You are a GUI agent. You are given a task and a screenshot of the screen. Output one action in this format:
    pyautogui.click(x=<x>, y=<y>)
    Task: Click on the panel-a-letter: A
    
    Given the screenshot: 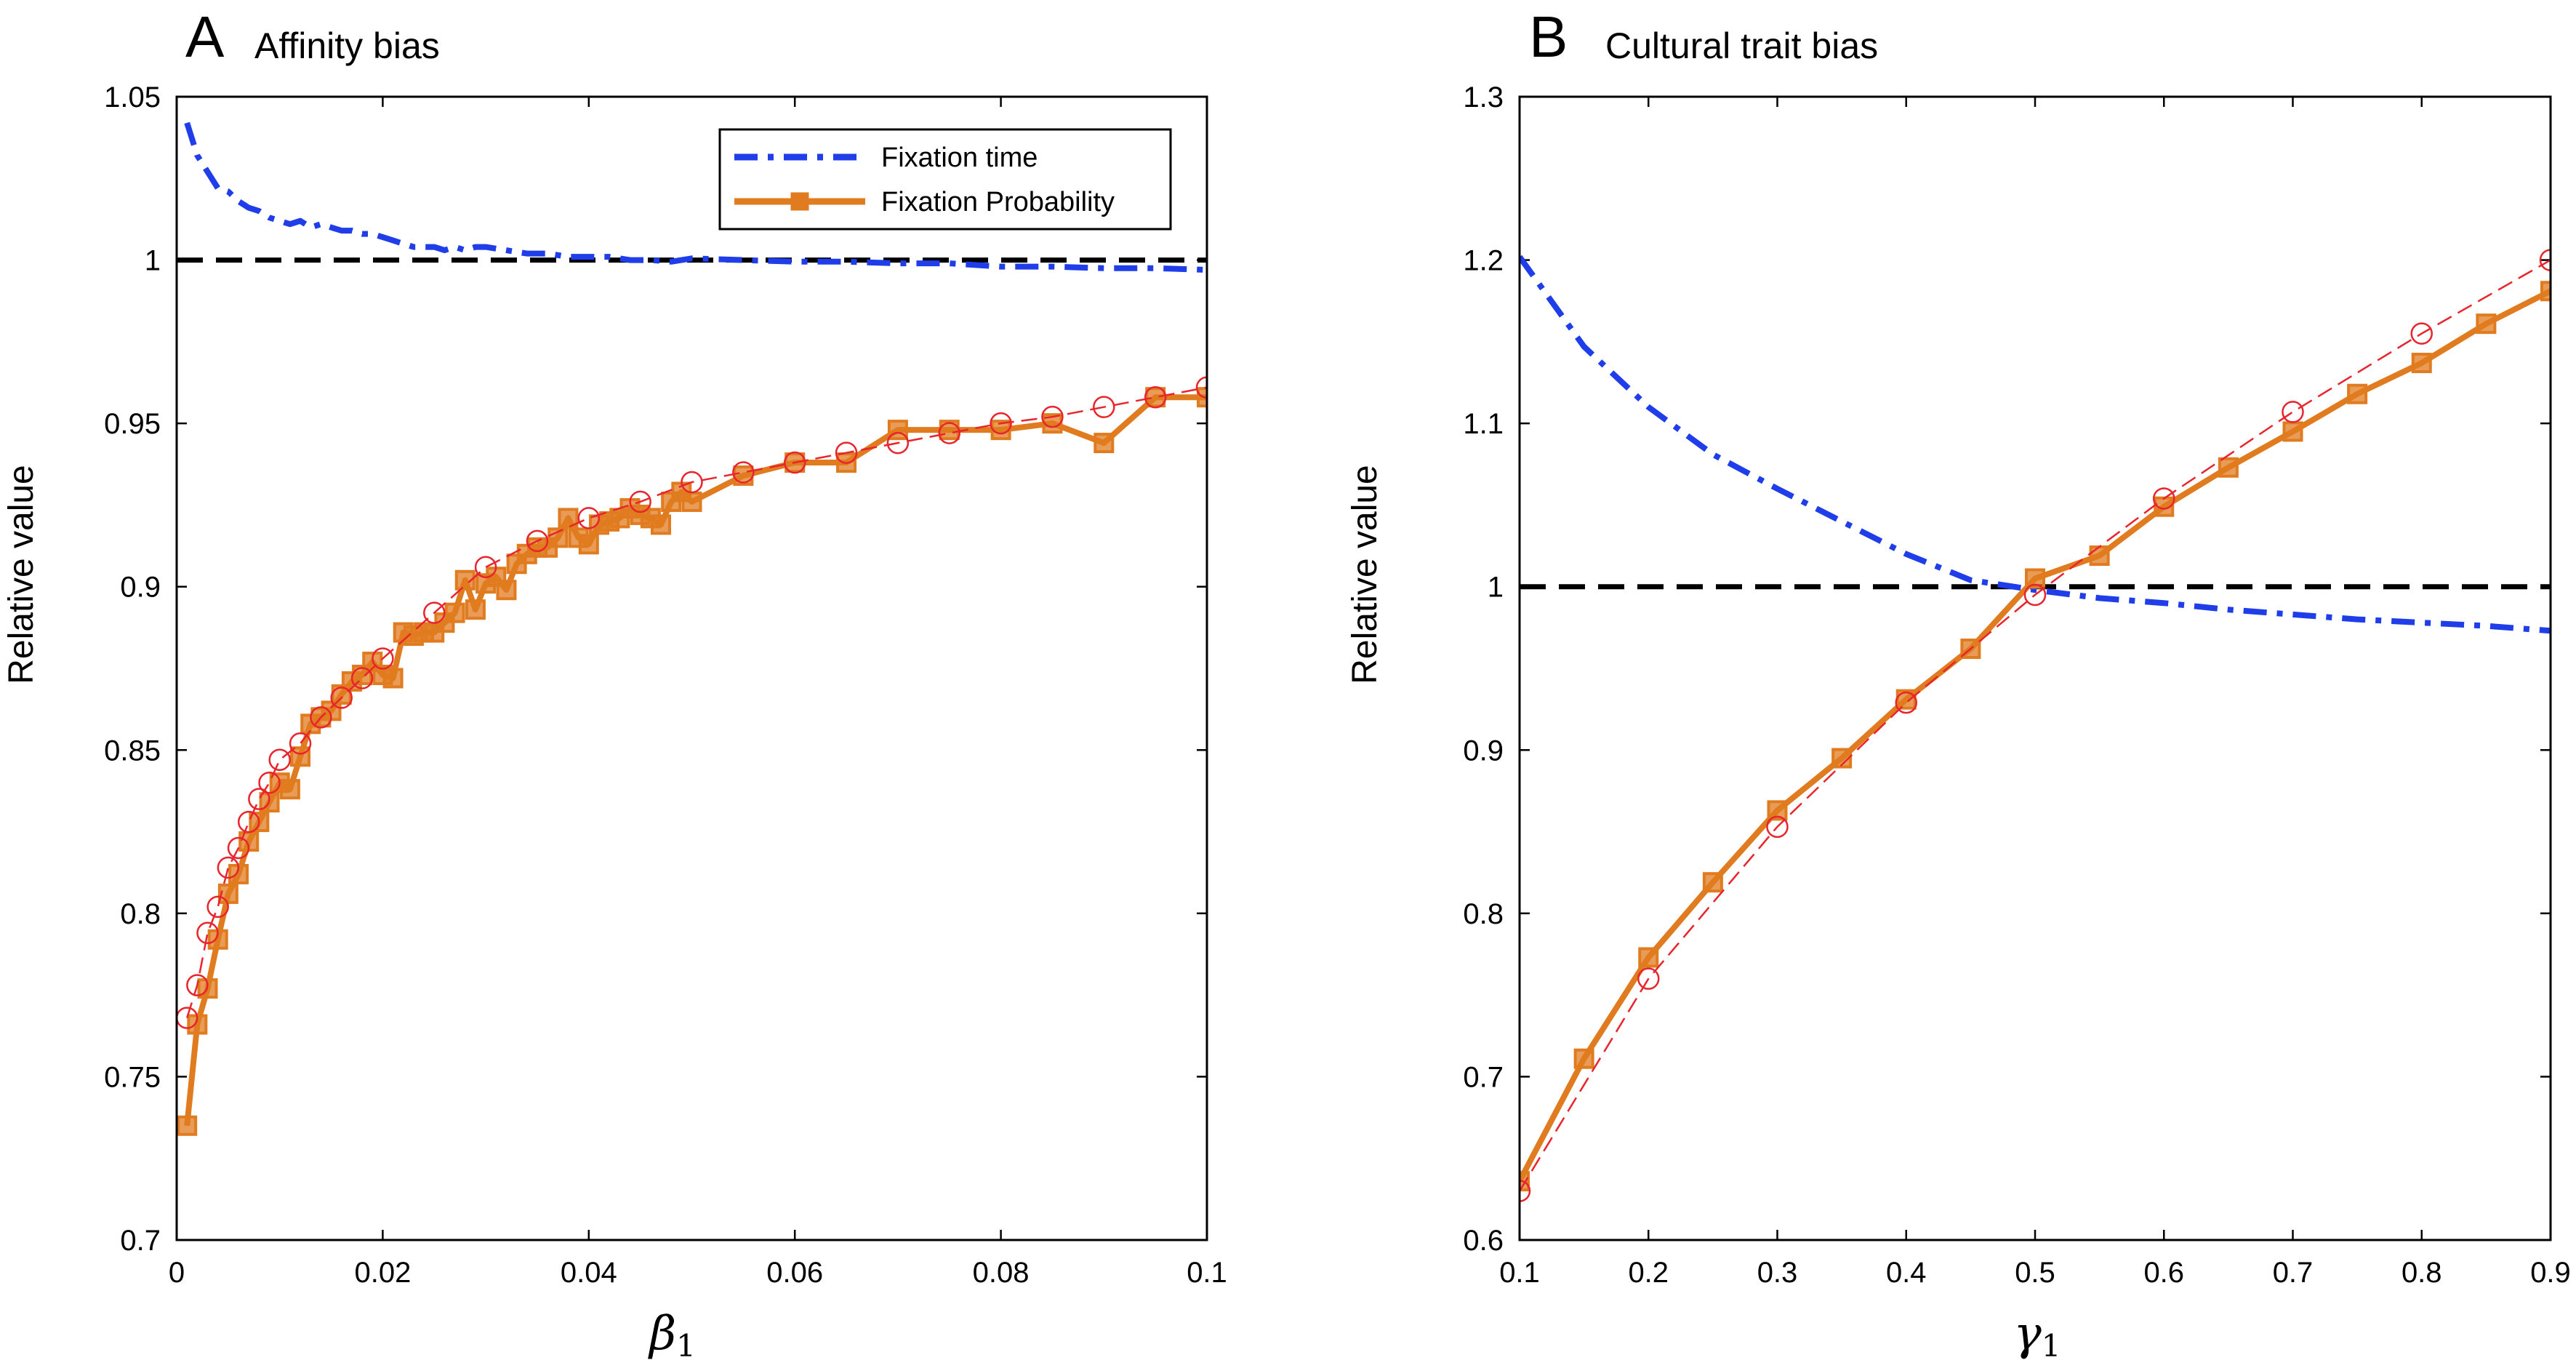 What is the action you would take?
    pyautogui.click(x=205, y=36)
    